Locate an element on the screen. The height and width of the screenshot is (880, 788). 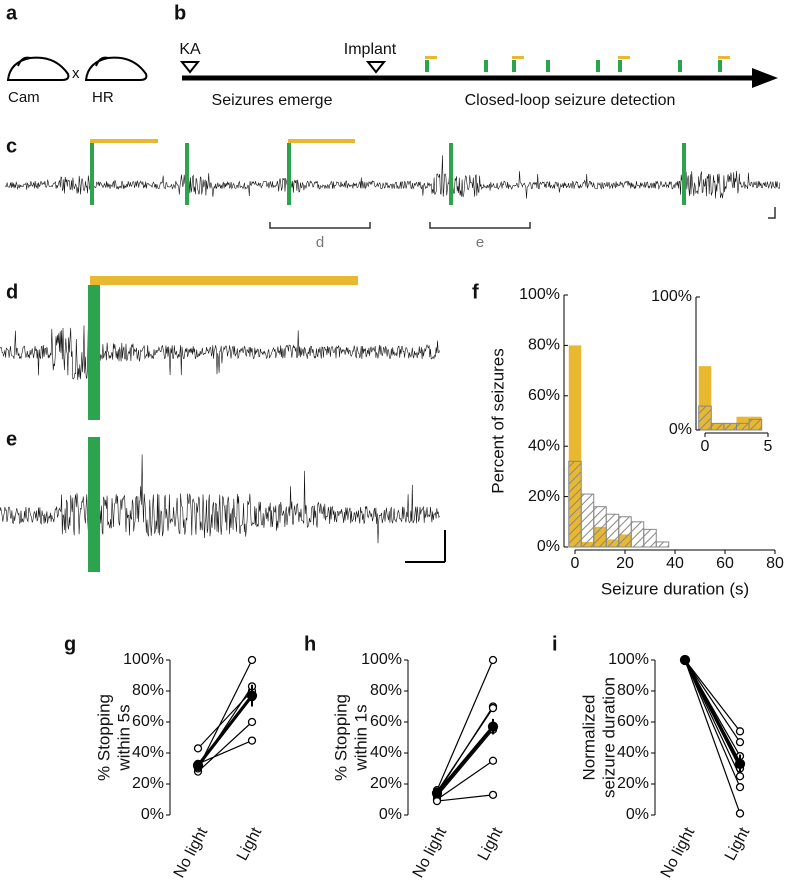
bracket-label: e is located at coordinates (480, 242).